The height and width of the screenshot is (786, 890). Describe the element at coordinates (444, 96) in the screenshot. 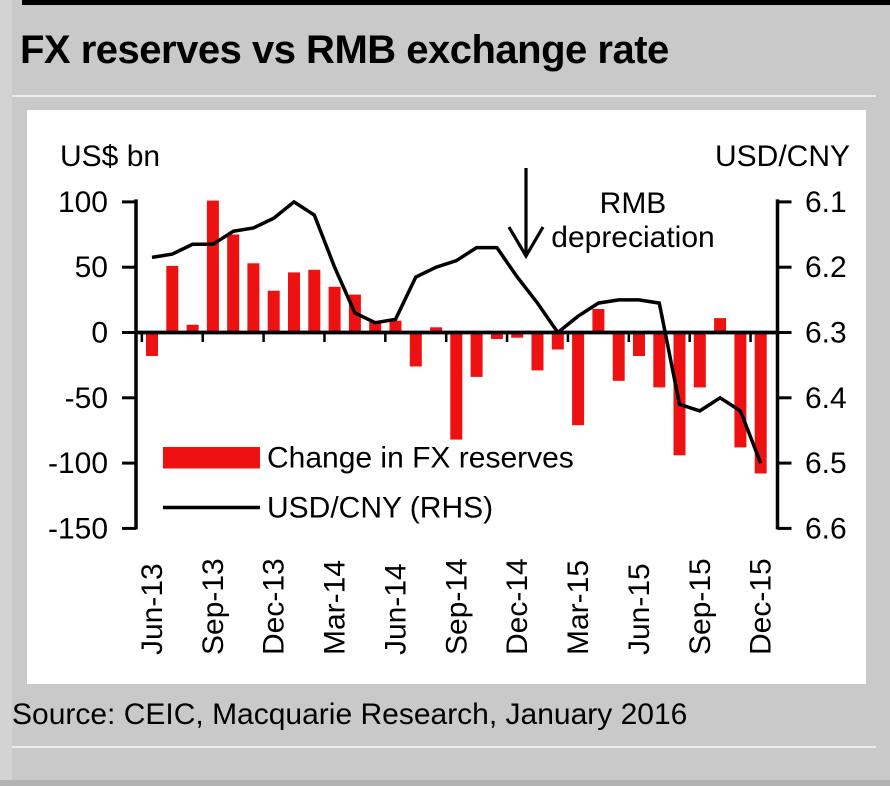

I see `divider-top` at that location.